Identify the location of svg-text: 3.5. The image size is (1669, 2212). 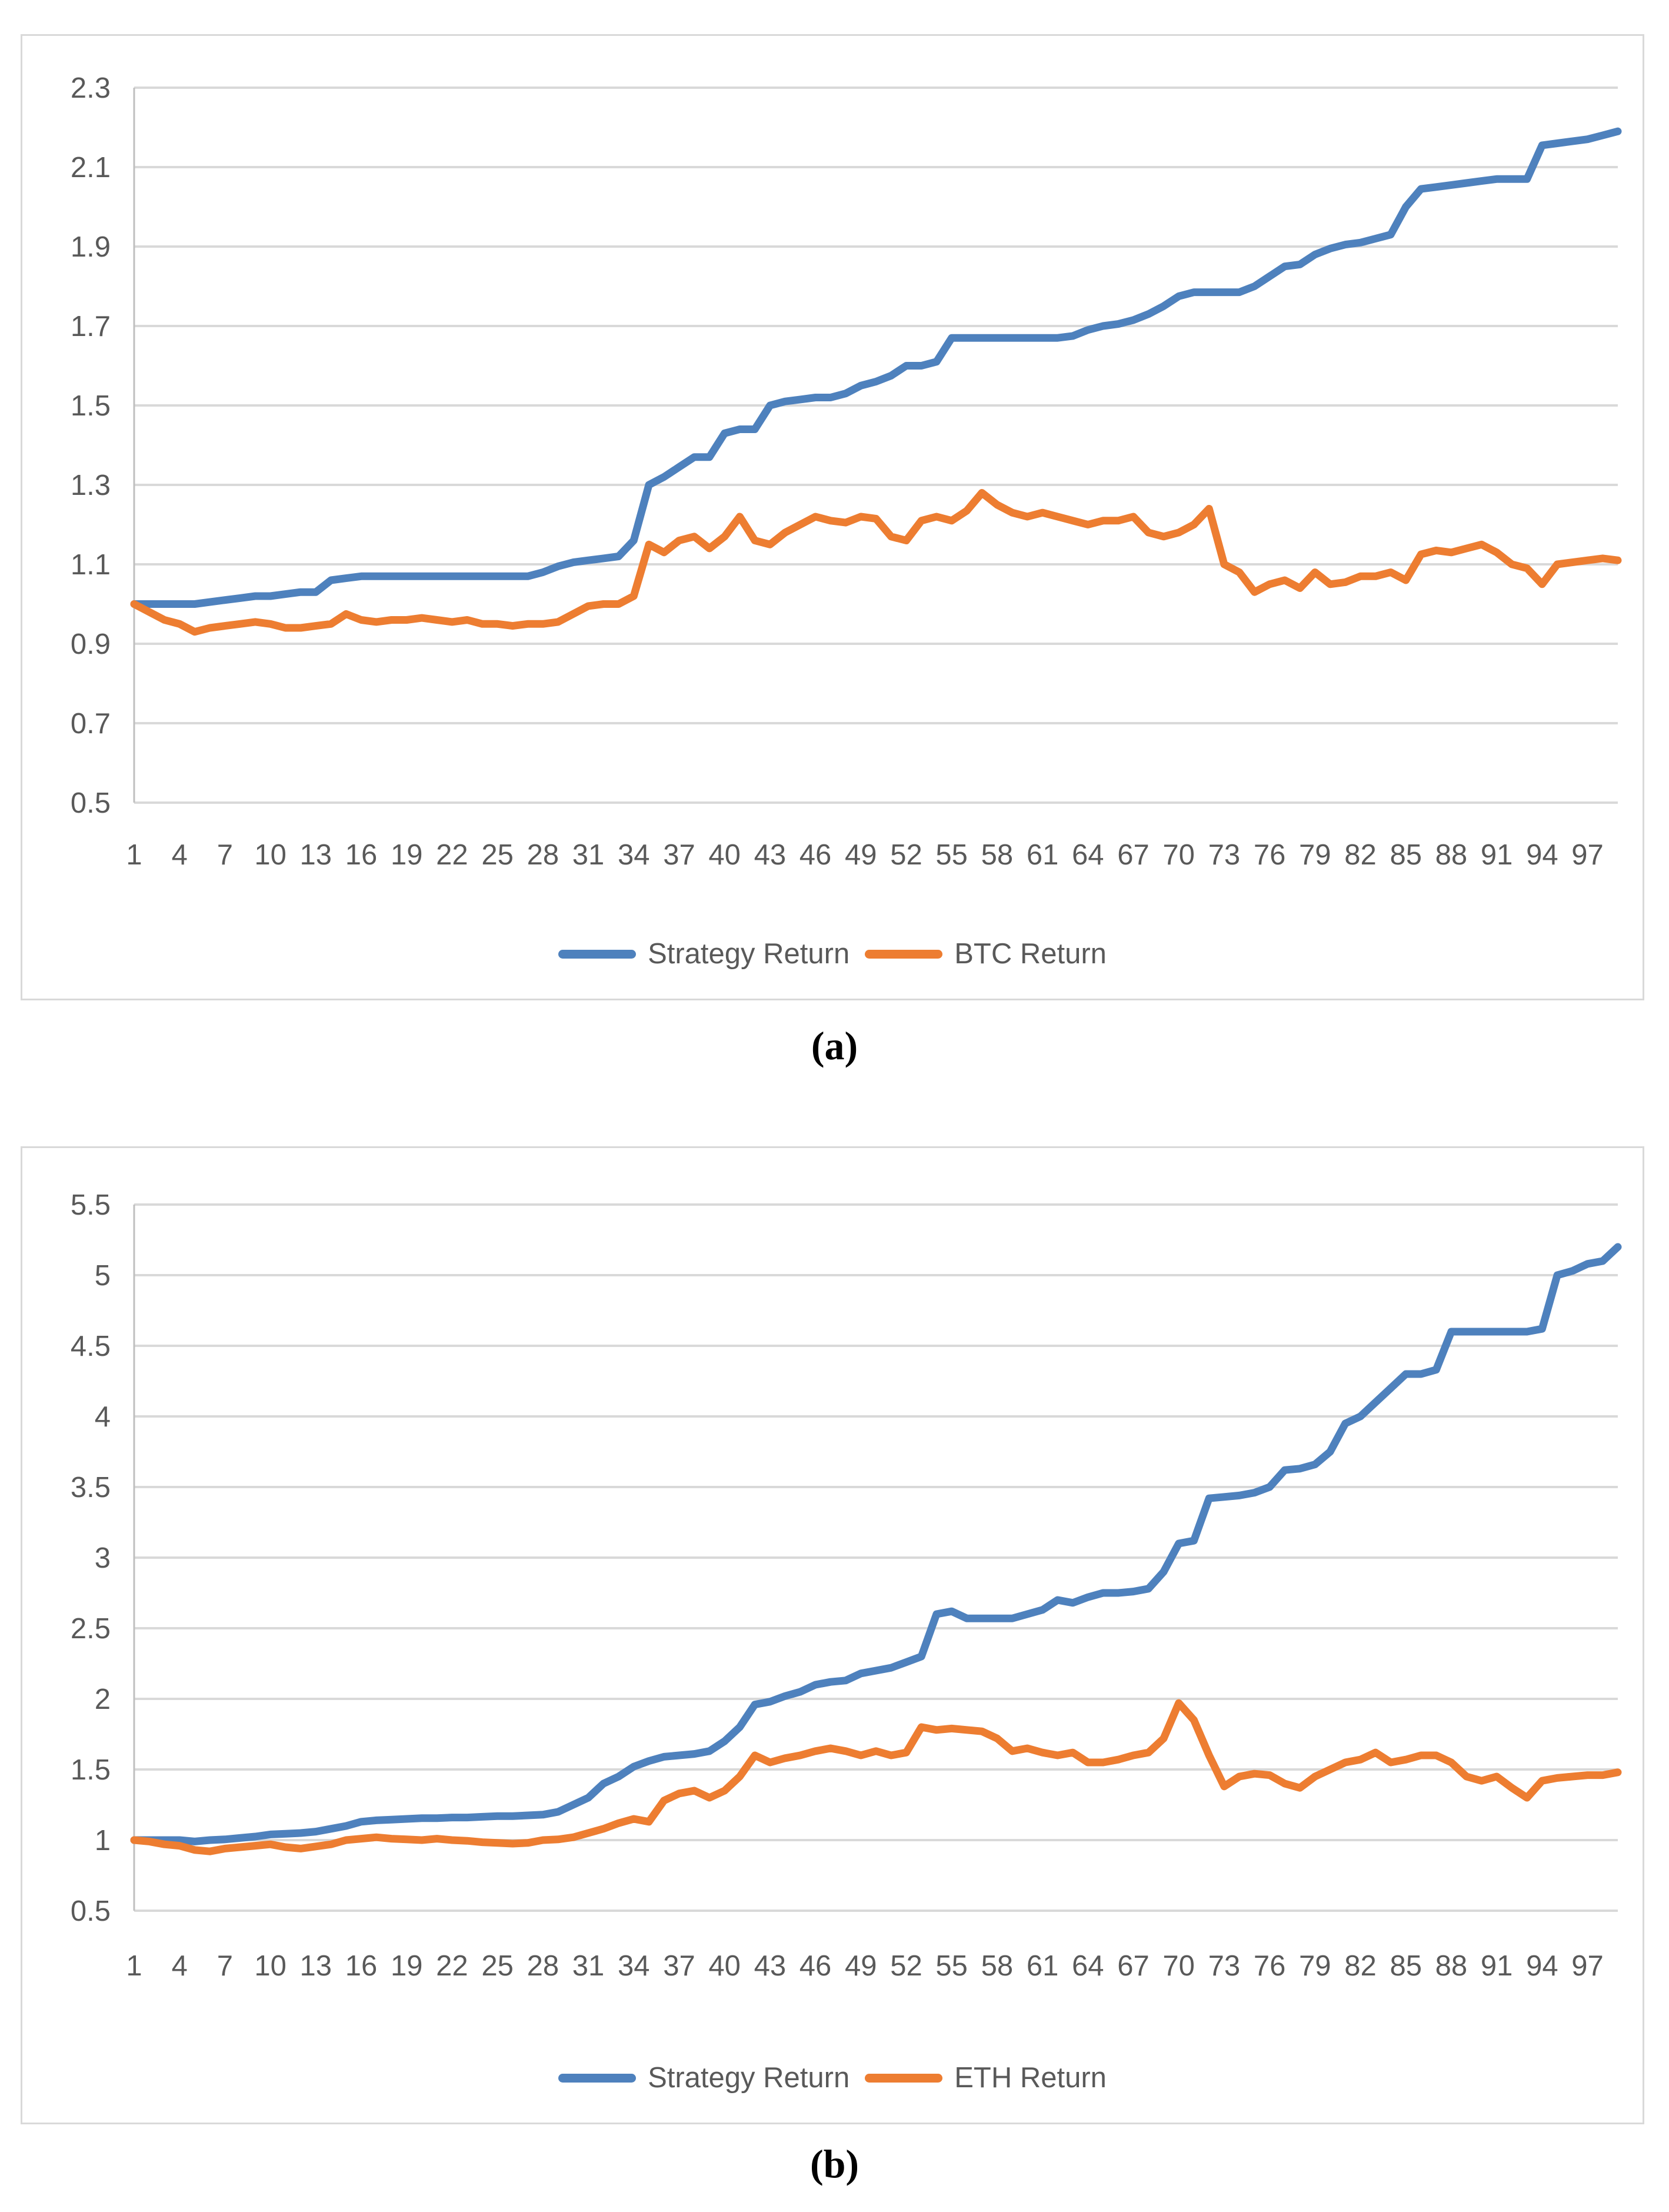
(91, 1488).